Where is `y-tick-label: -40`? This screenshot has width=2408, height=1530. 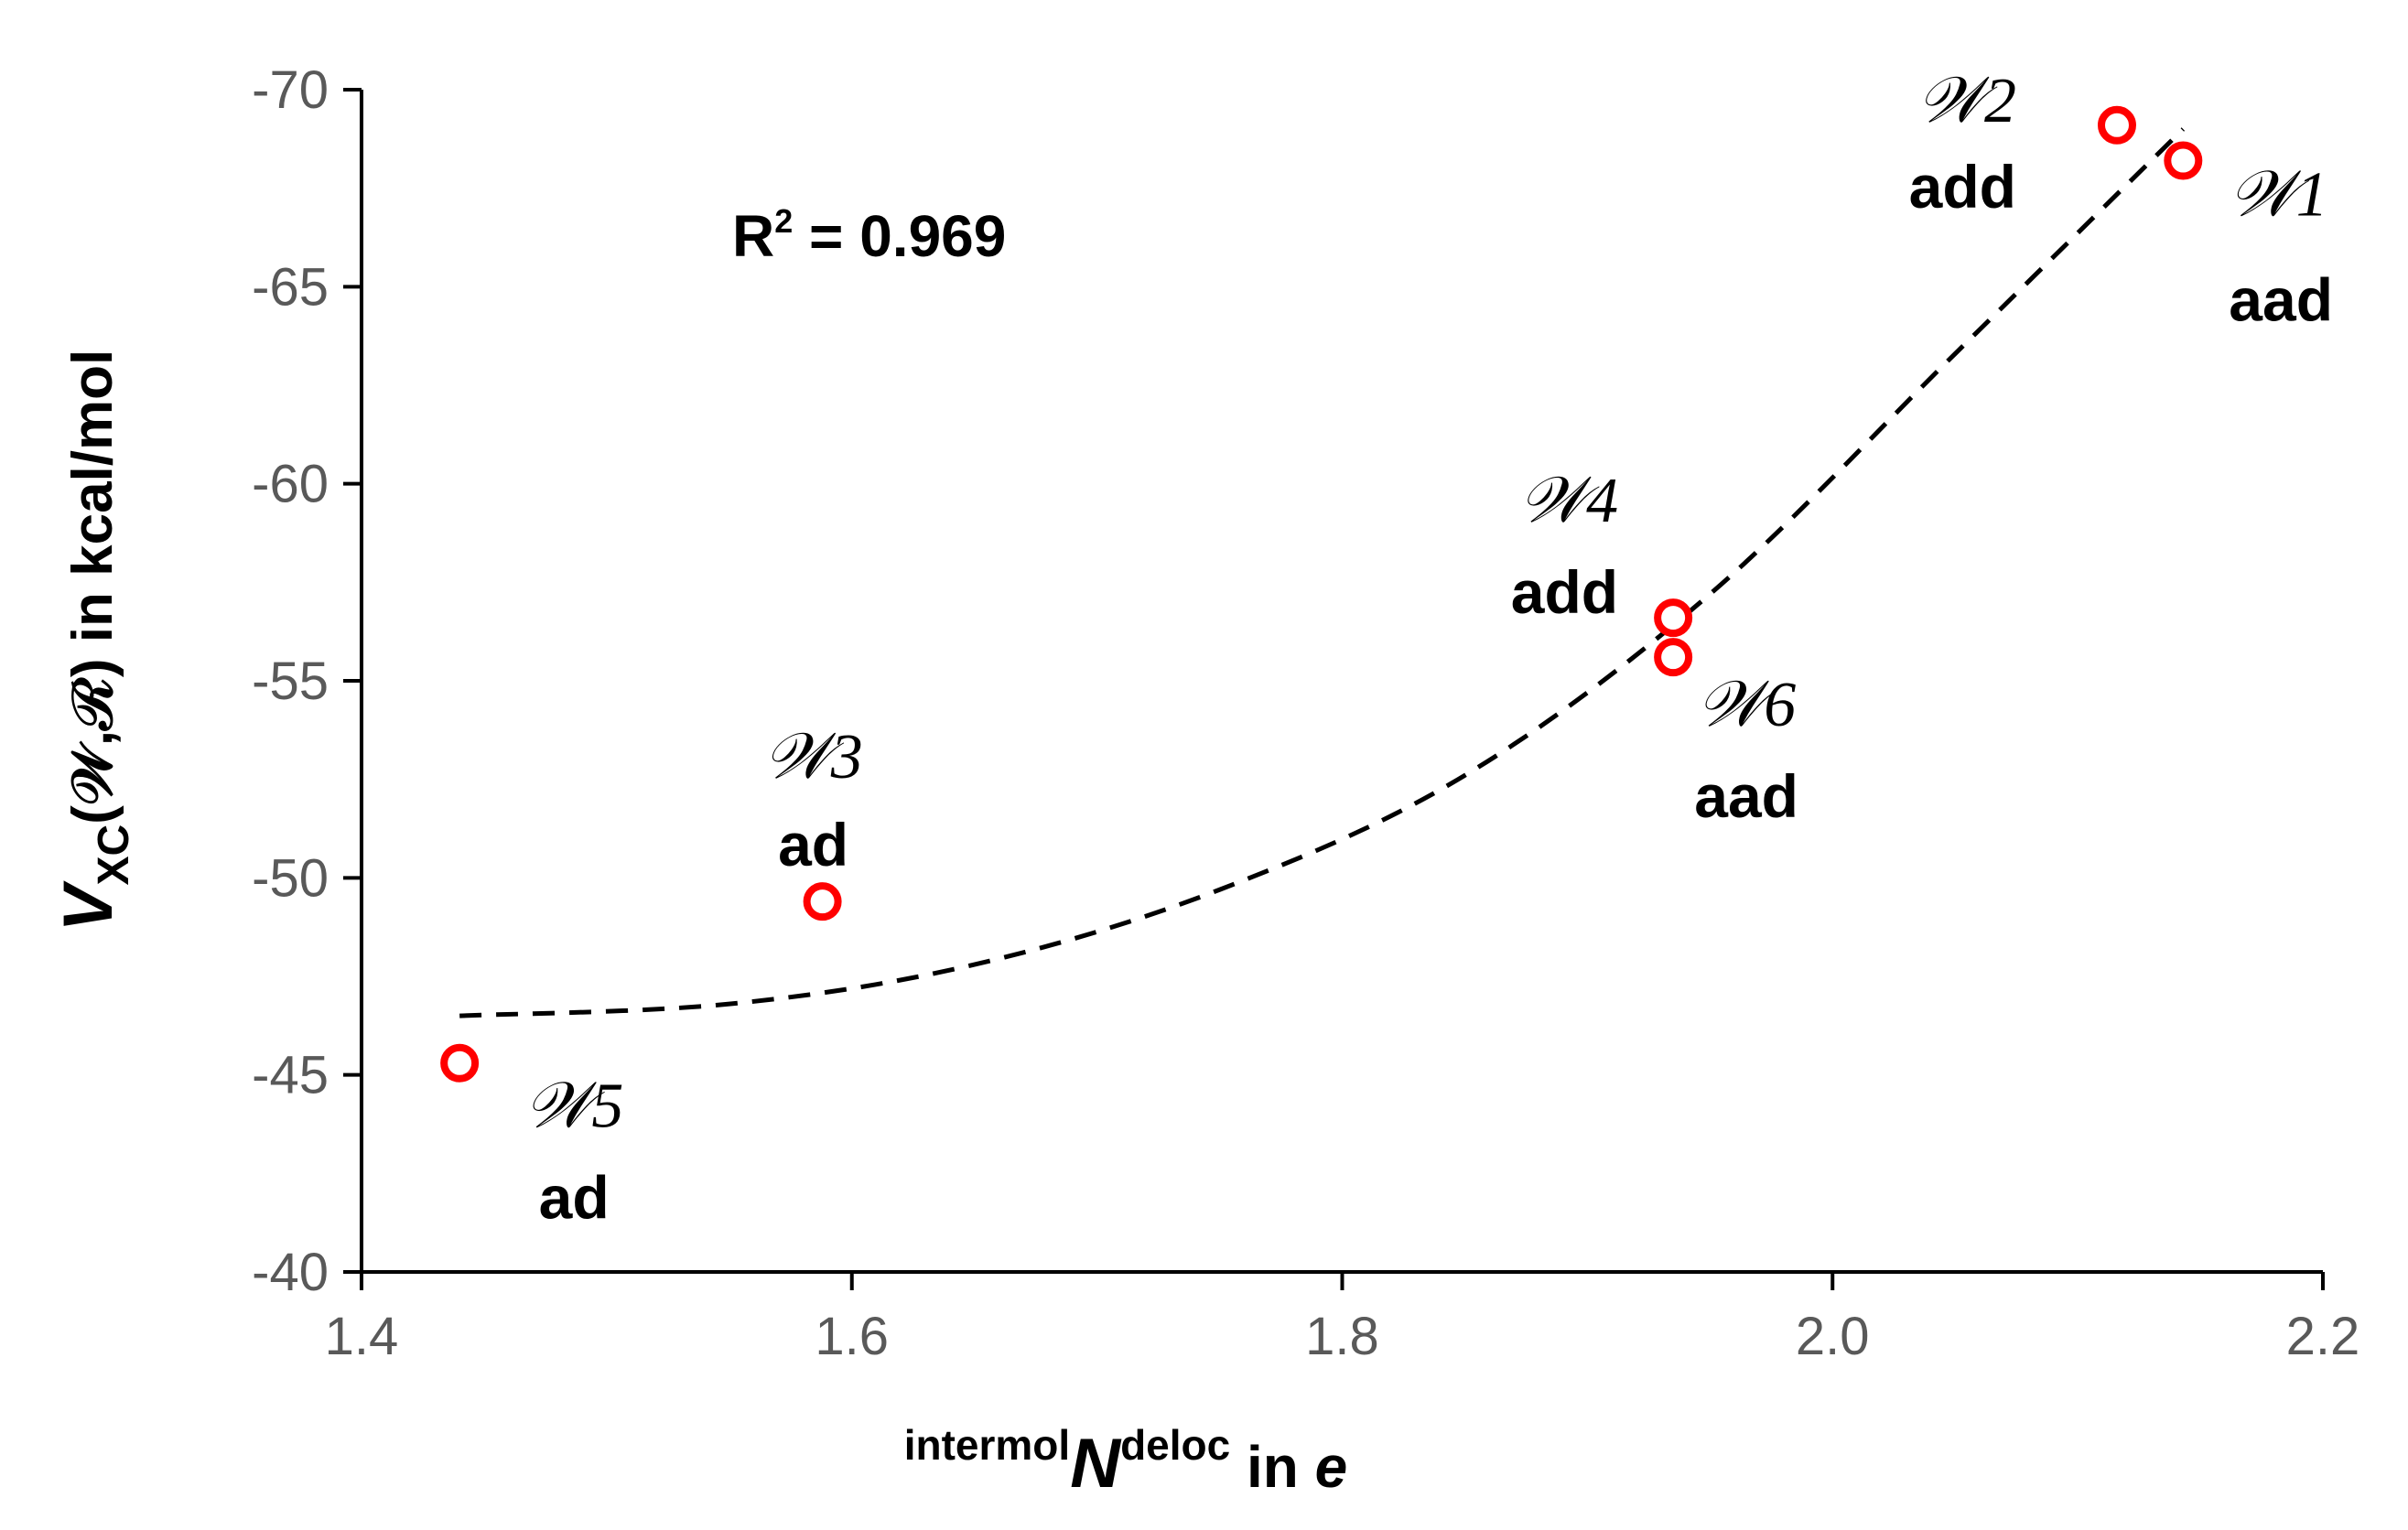
y-tick-label: -40 is located at coordinates (290, 1272).